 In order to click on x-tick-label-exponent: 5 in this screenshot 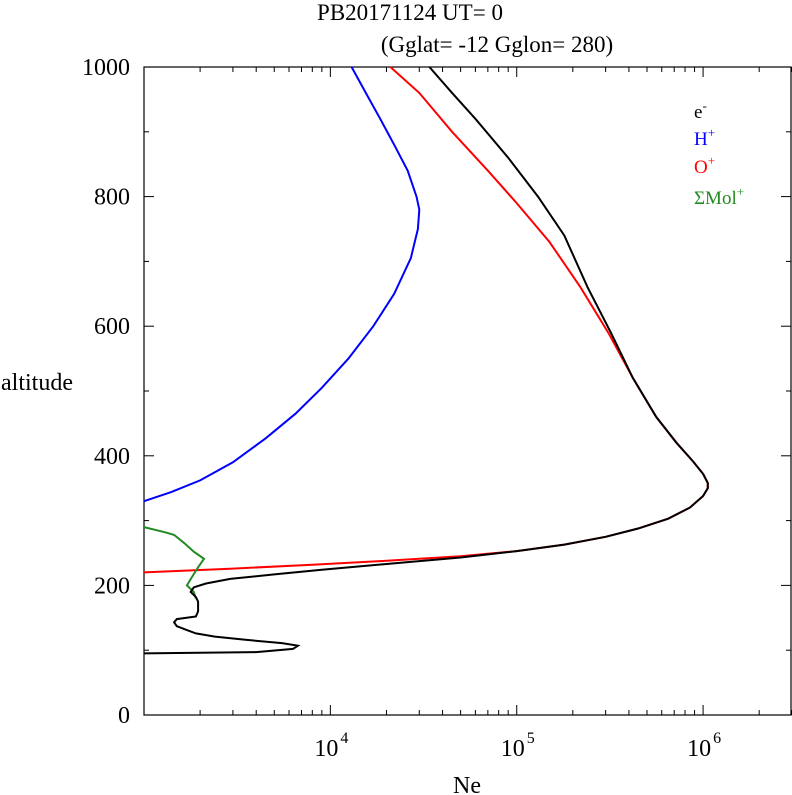, I will do `click(531, 738)`.